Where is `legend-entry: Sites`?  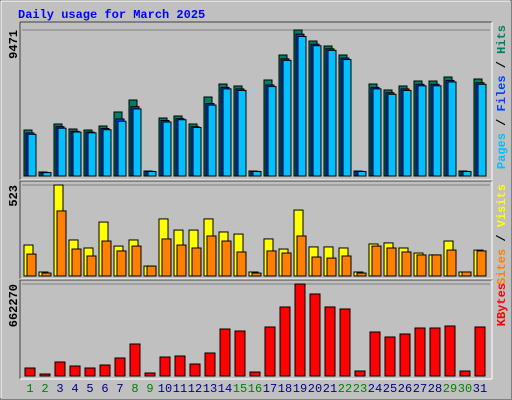
legend-entry: Sites is located at coordinates (502, 267).